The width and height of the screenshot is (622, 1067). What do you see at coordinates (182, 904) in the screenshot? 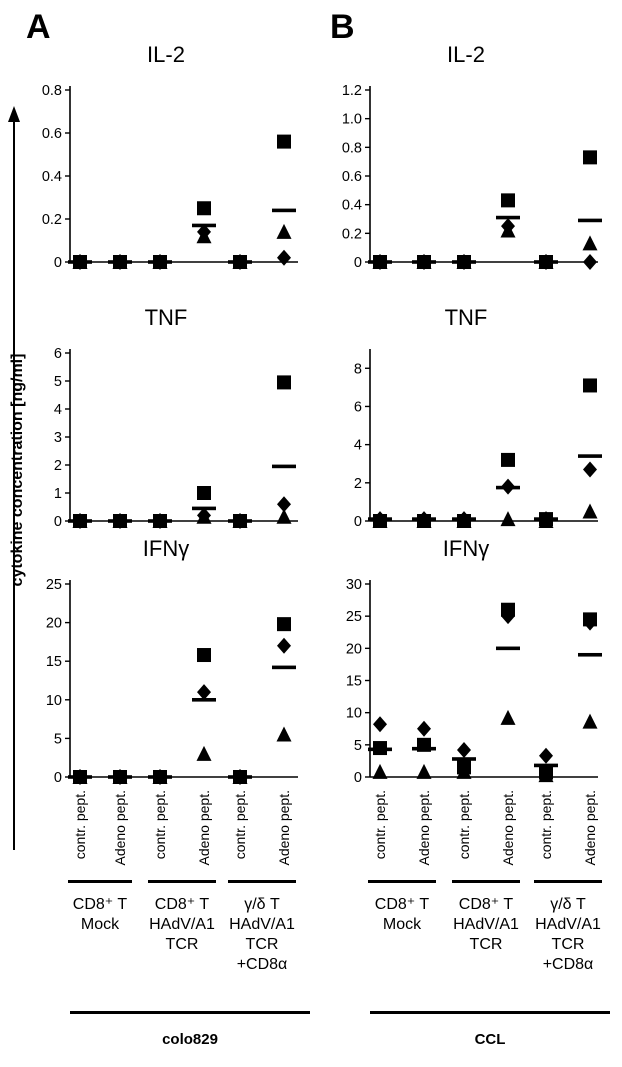
I see `group-label-a: CD8⁺ T` at bounding box center [182, 904].